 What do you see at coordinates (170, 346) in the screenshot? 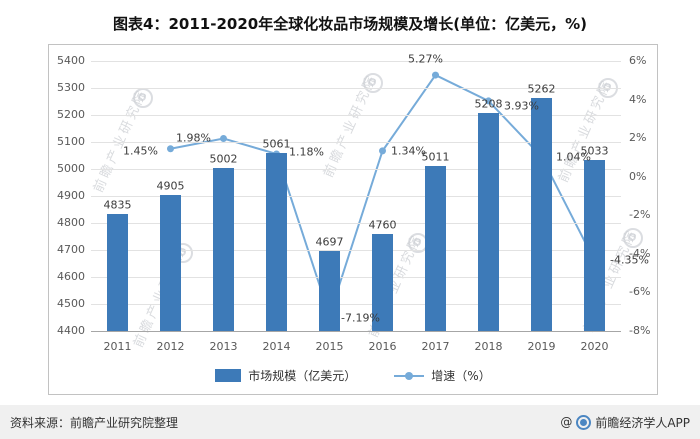
I see `x-axis-label: 2012` at bounding box center [170, 346].